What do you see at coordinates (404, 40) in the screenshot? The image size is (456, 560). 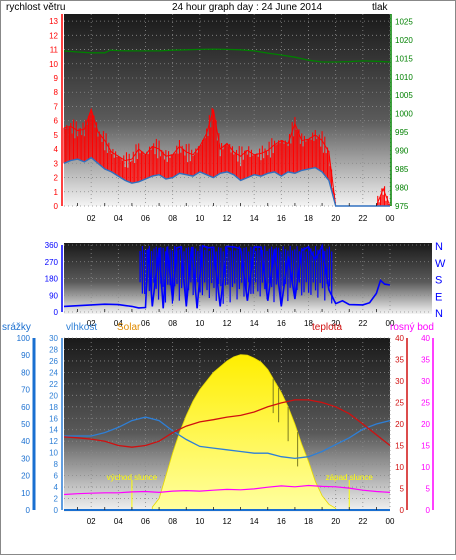 I see `pressure-y-tick: 1020` at bounding box center [404, 40].